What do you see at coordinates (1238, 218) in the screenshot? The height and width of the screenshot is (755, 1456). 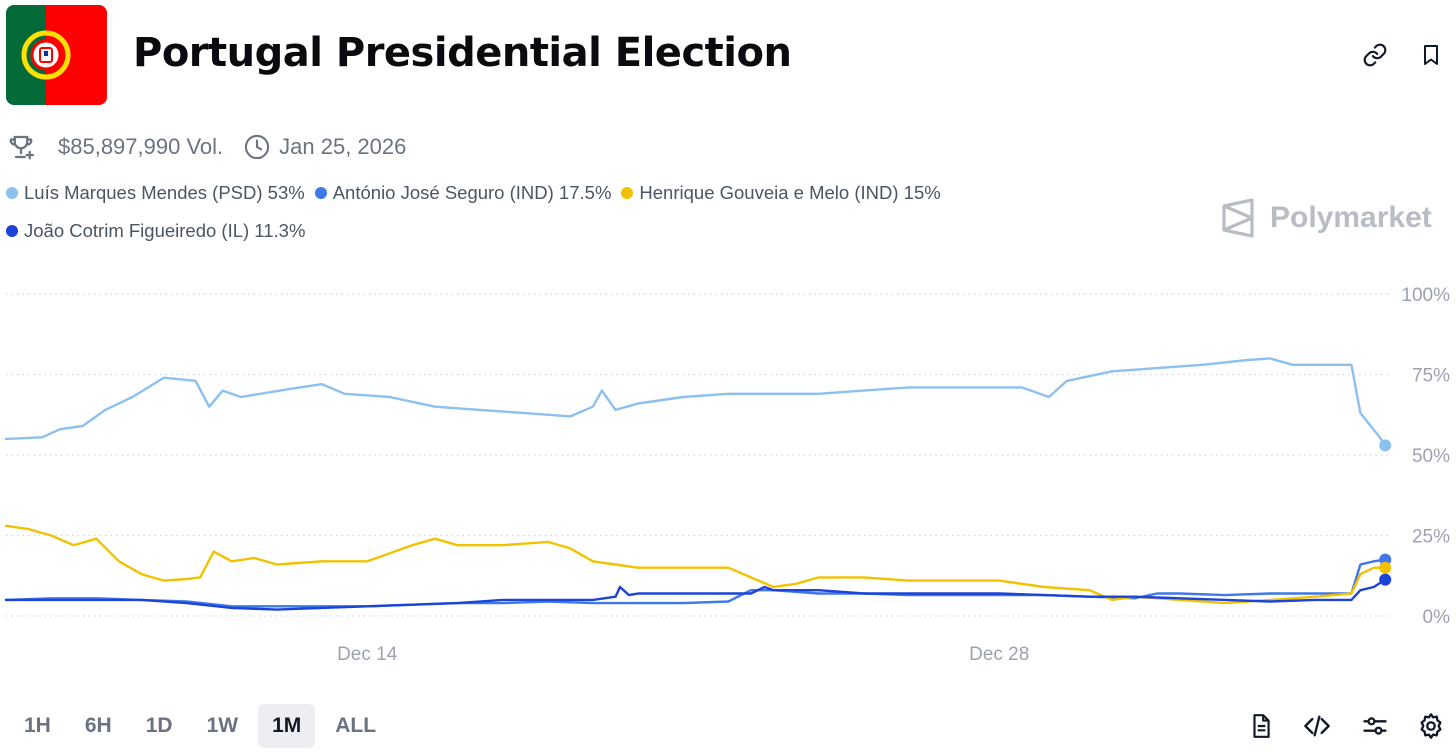 I see `polymarket-icon` at bounding box center [1238, 218].